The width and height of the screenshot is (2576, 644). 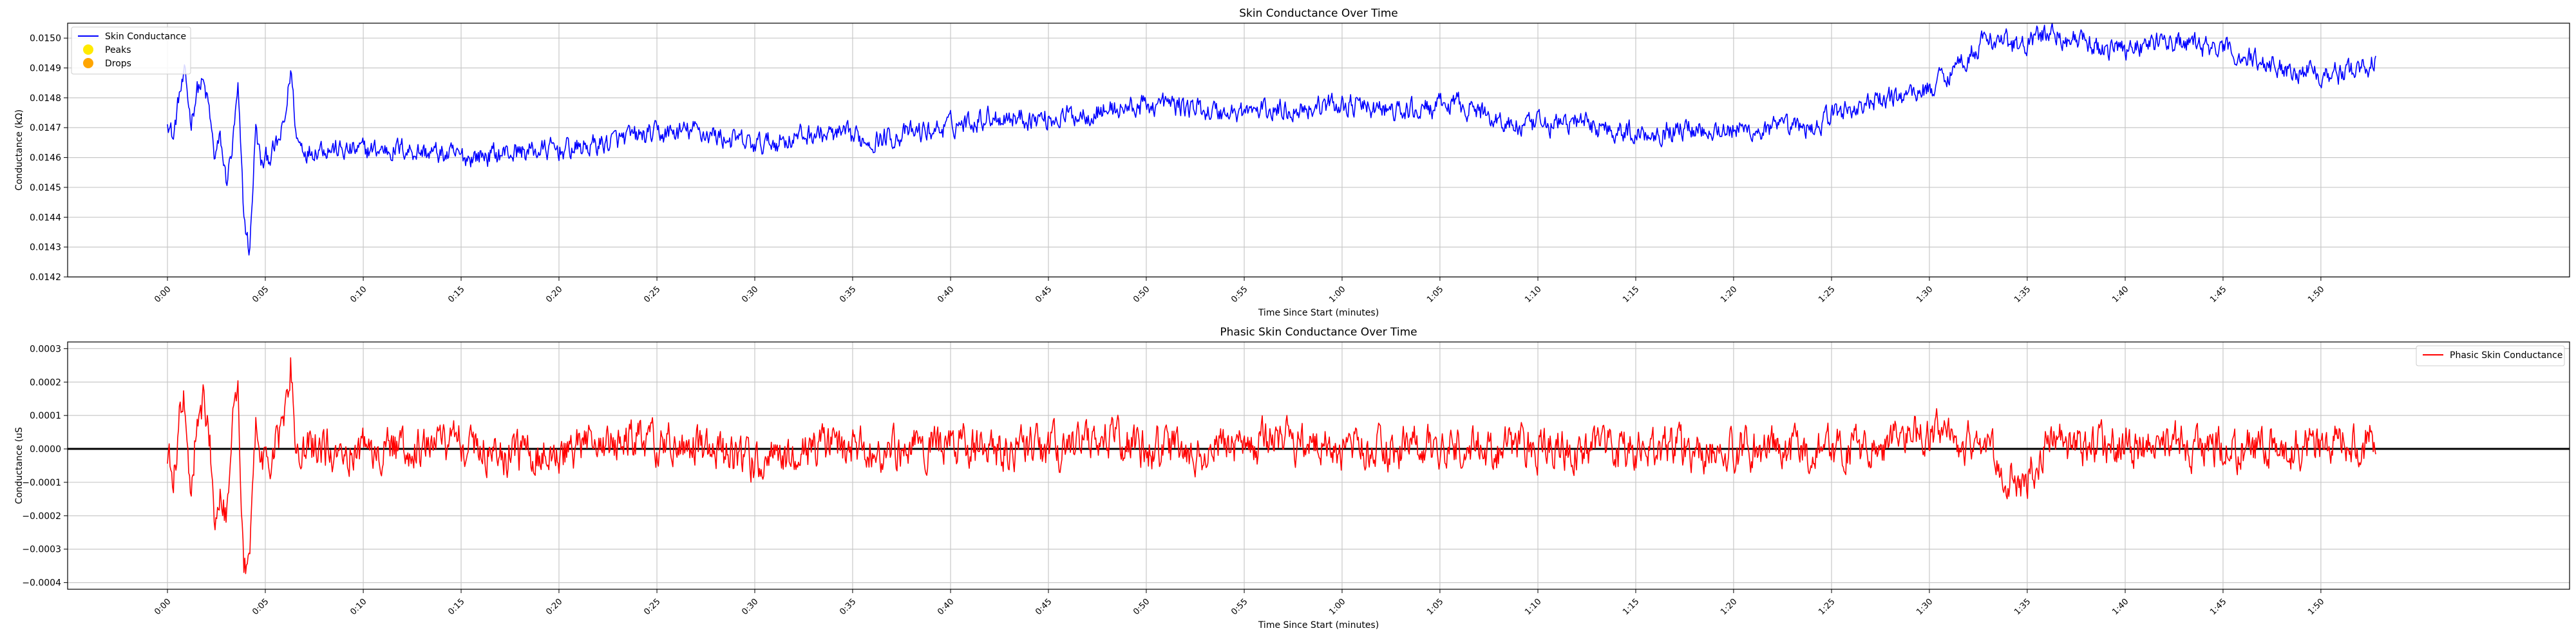 What do you see at coordinates (1319, 625) in the screenshot?
I see `bottom-chart-x-axis-label: Time Since Start (minutes)` at bounding box center [1319, 625].